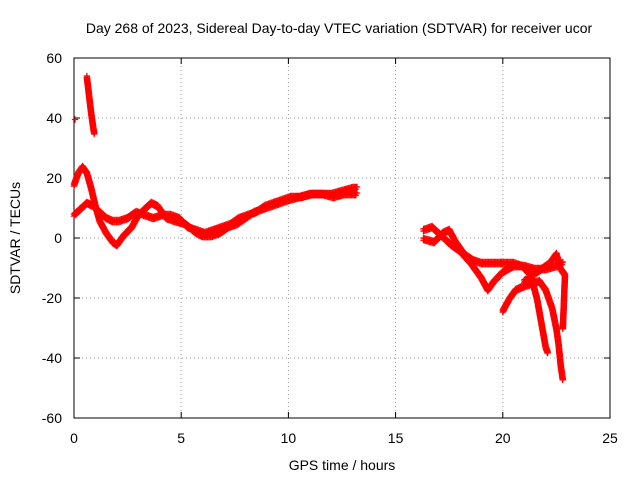 The height and width of the screenshot is (480, 640). I want to click on series-isolated-point, so click(75, 119).